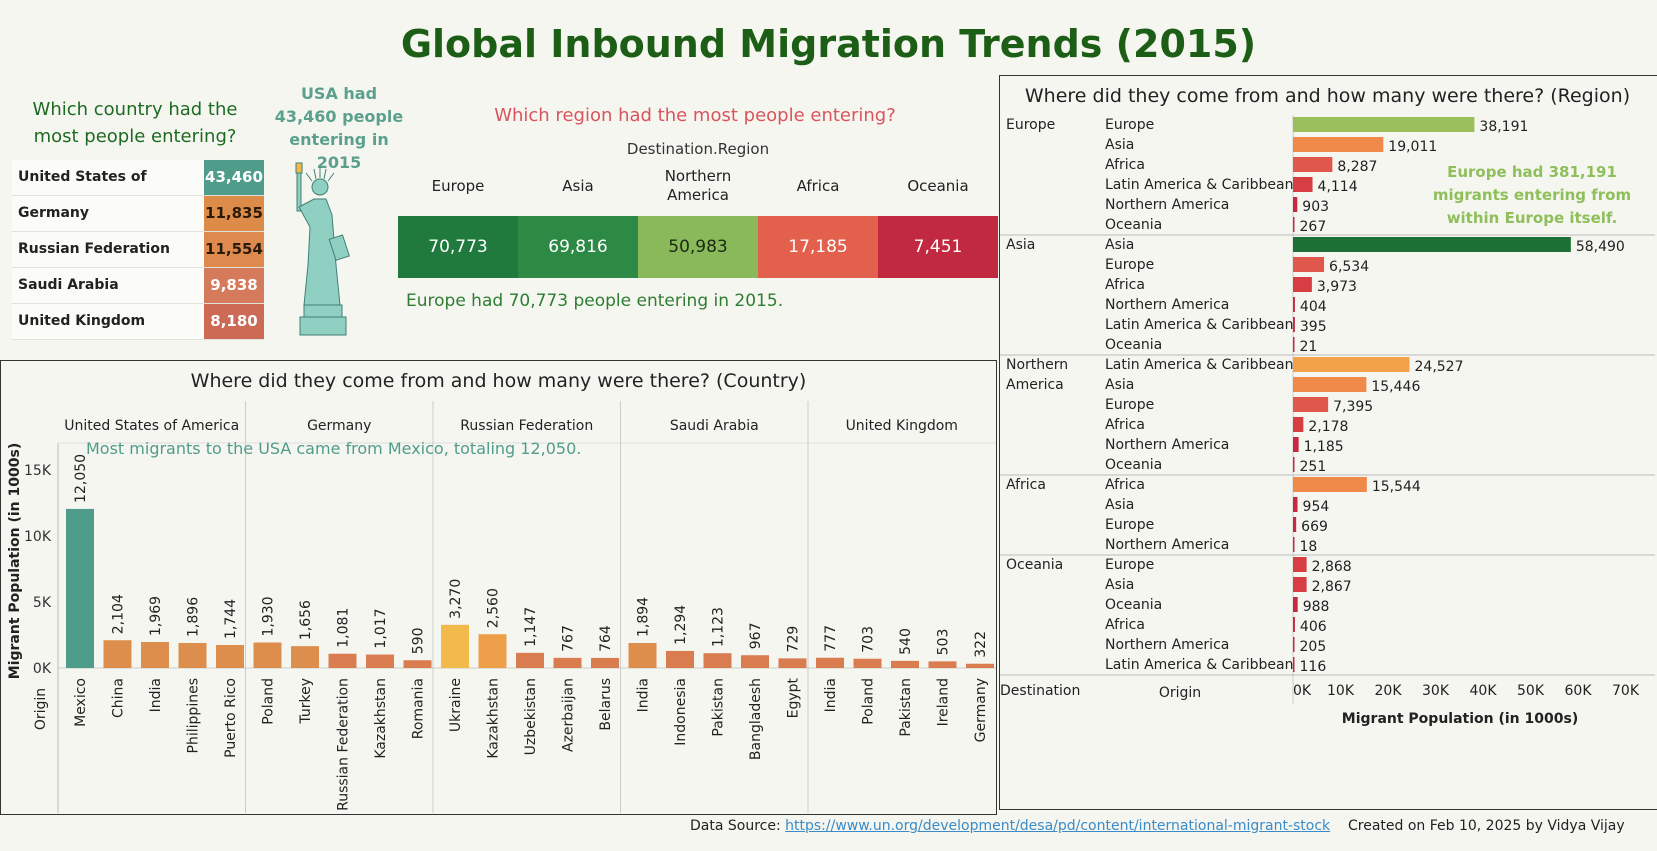 Image resolution: width=1657 pixels, height=851 pixels. I want to click on top-country-value: 11,835, so click(234, 213).